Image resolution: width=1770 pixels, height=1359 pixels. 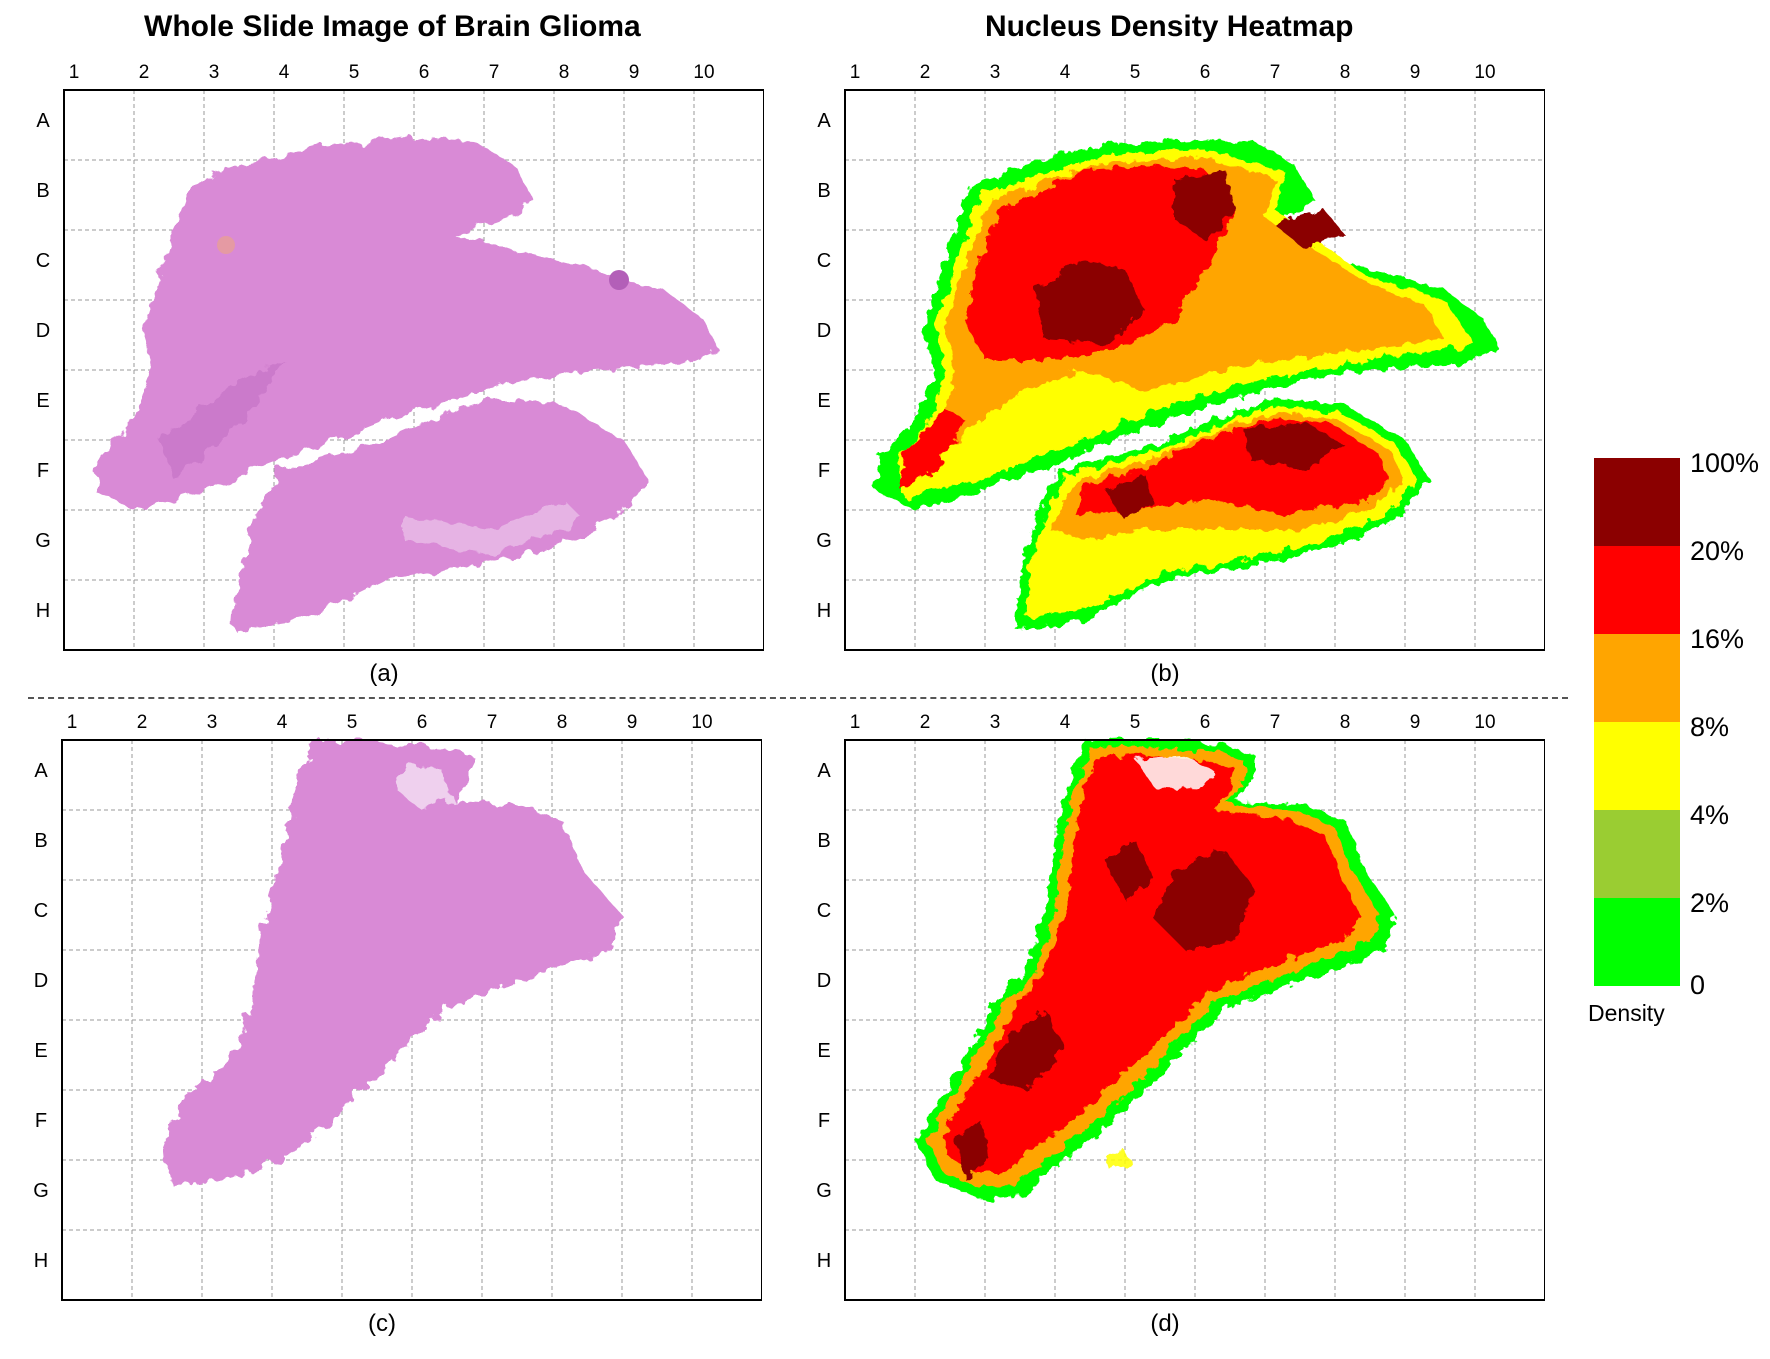 I want to click on panel-caption: (c), so click(x=382, y=1323).